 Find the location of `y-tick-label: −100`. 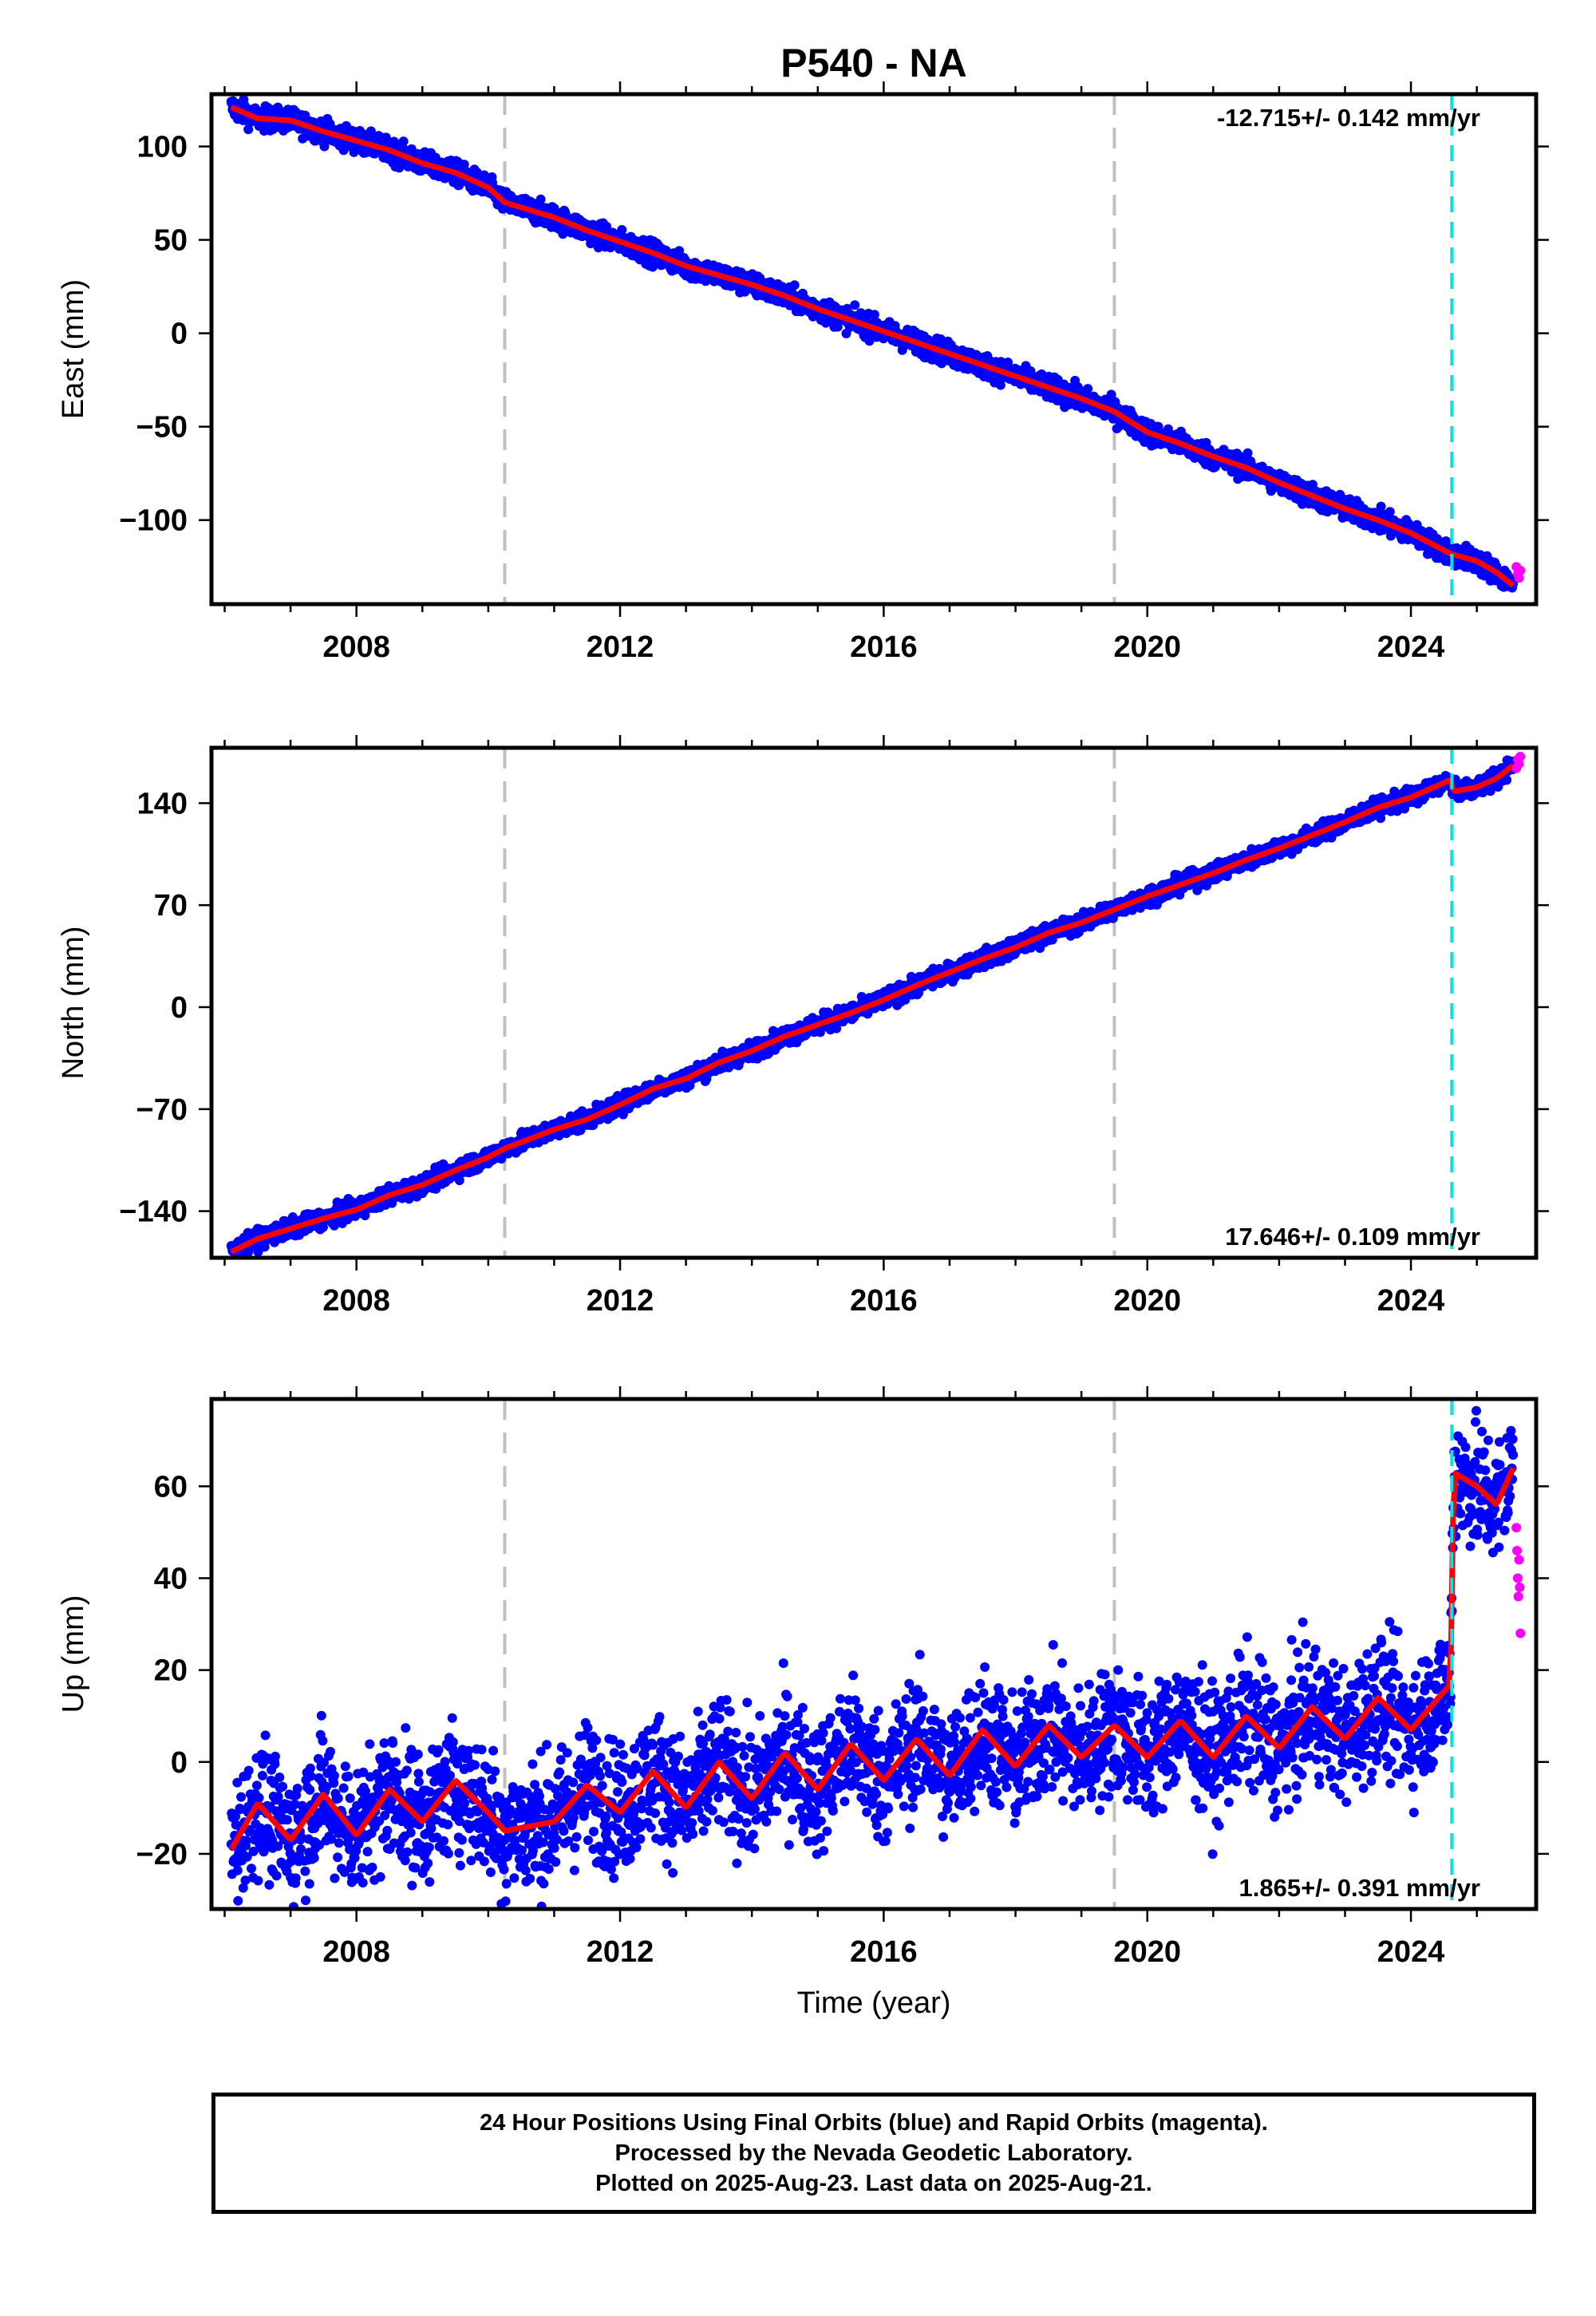

y-tick-label: −100 is located at coordinates (153, 521).